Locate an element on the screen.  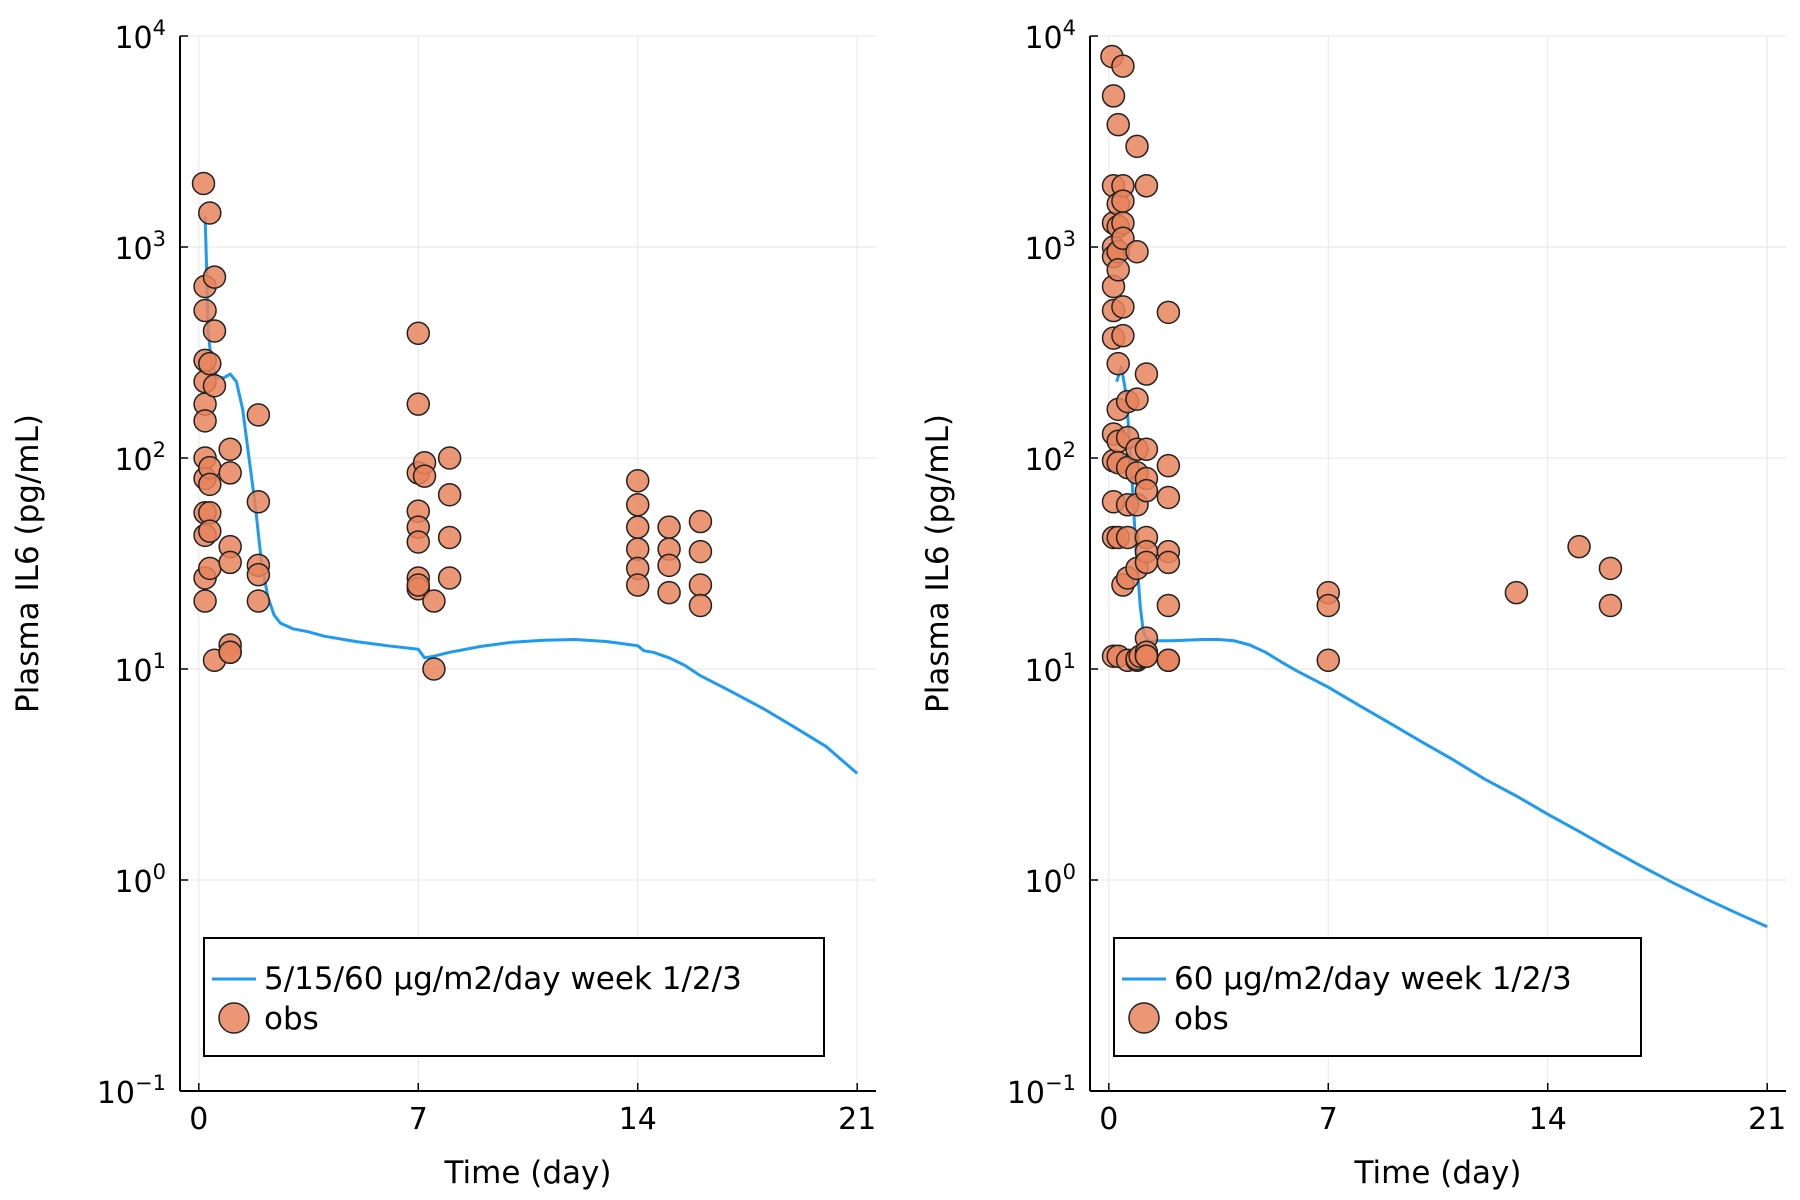
legend-label-model: 5/15/60 μg/m2/day week 1/2/3 is located at coordinates (503, 979).